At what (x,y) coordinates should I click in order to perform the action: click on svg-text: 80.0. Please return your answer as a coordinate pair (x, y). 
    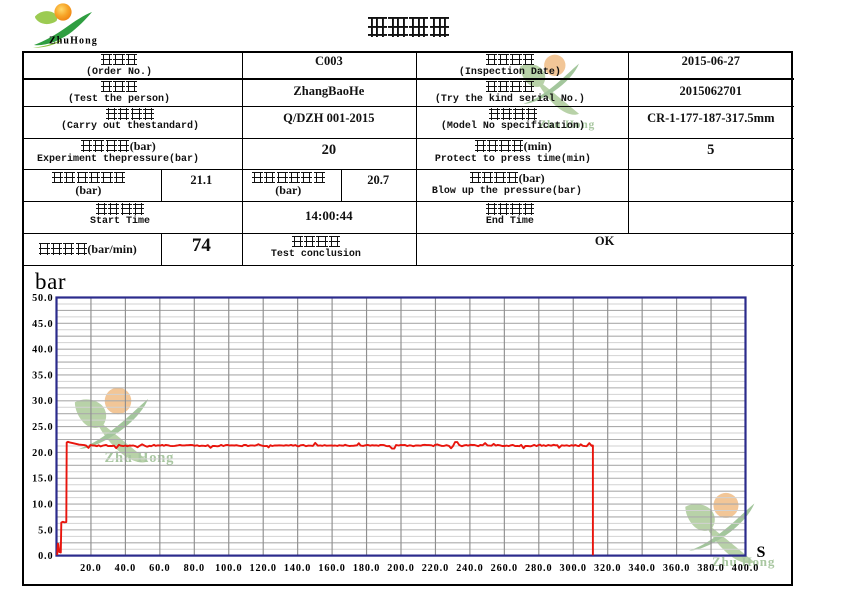
    Looking at the image, I should click on (194, 568).